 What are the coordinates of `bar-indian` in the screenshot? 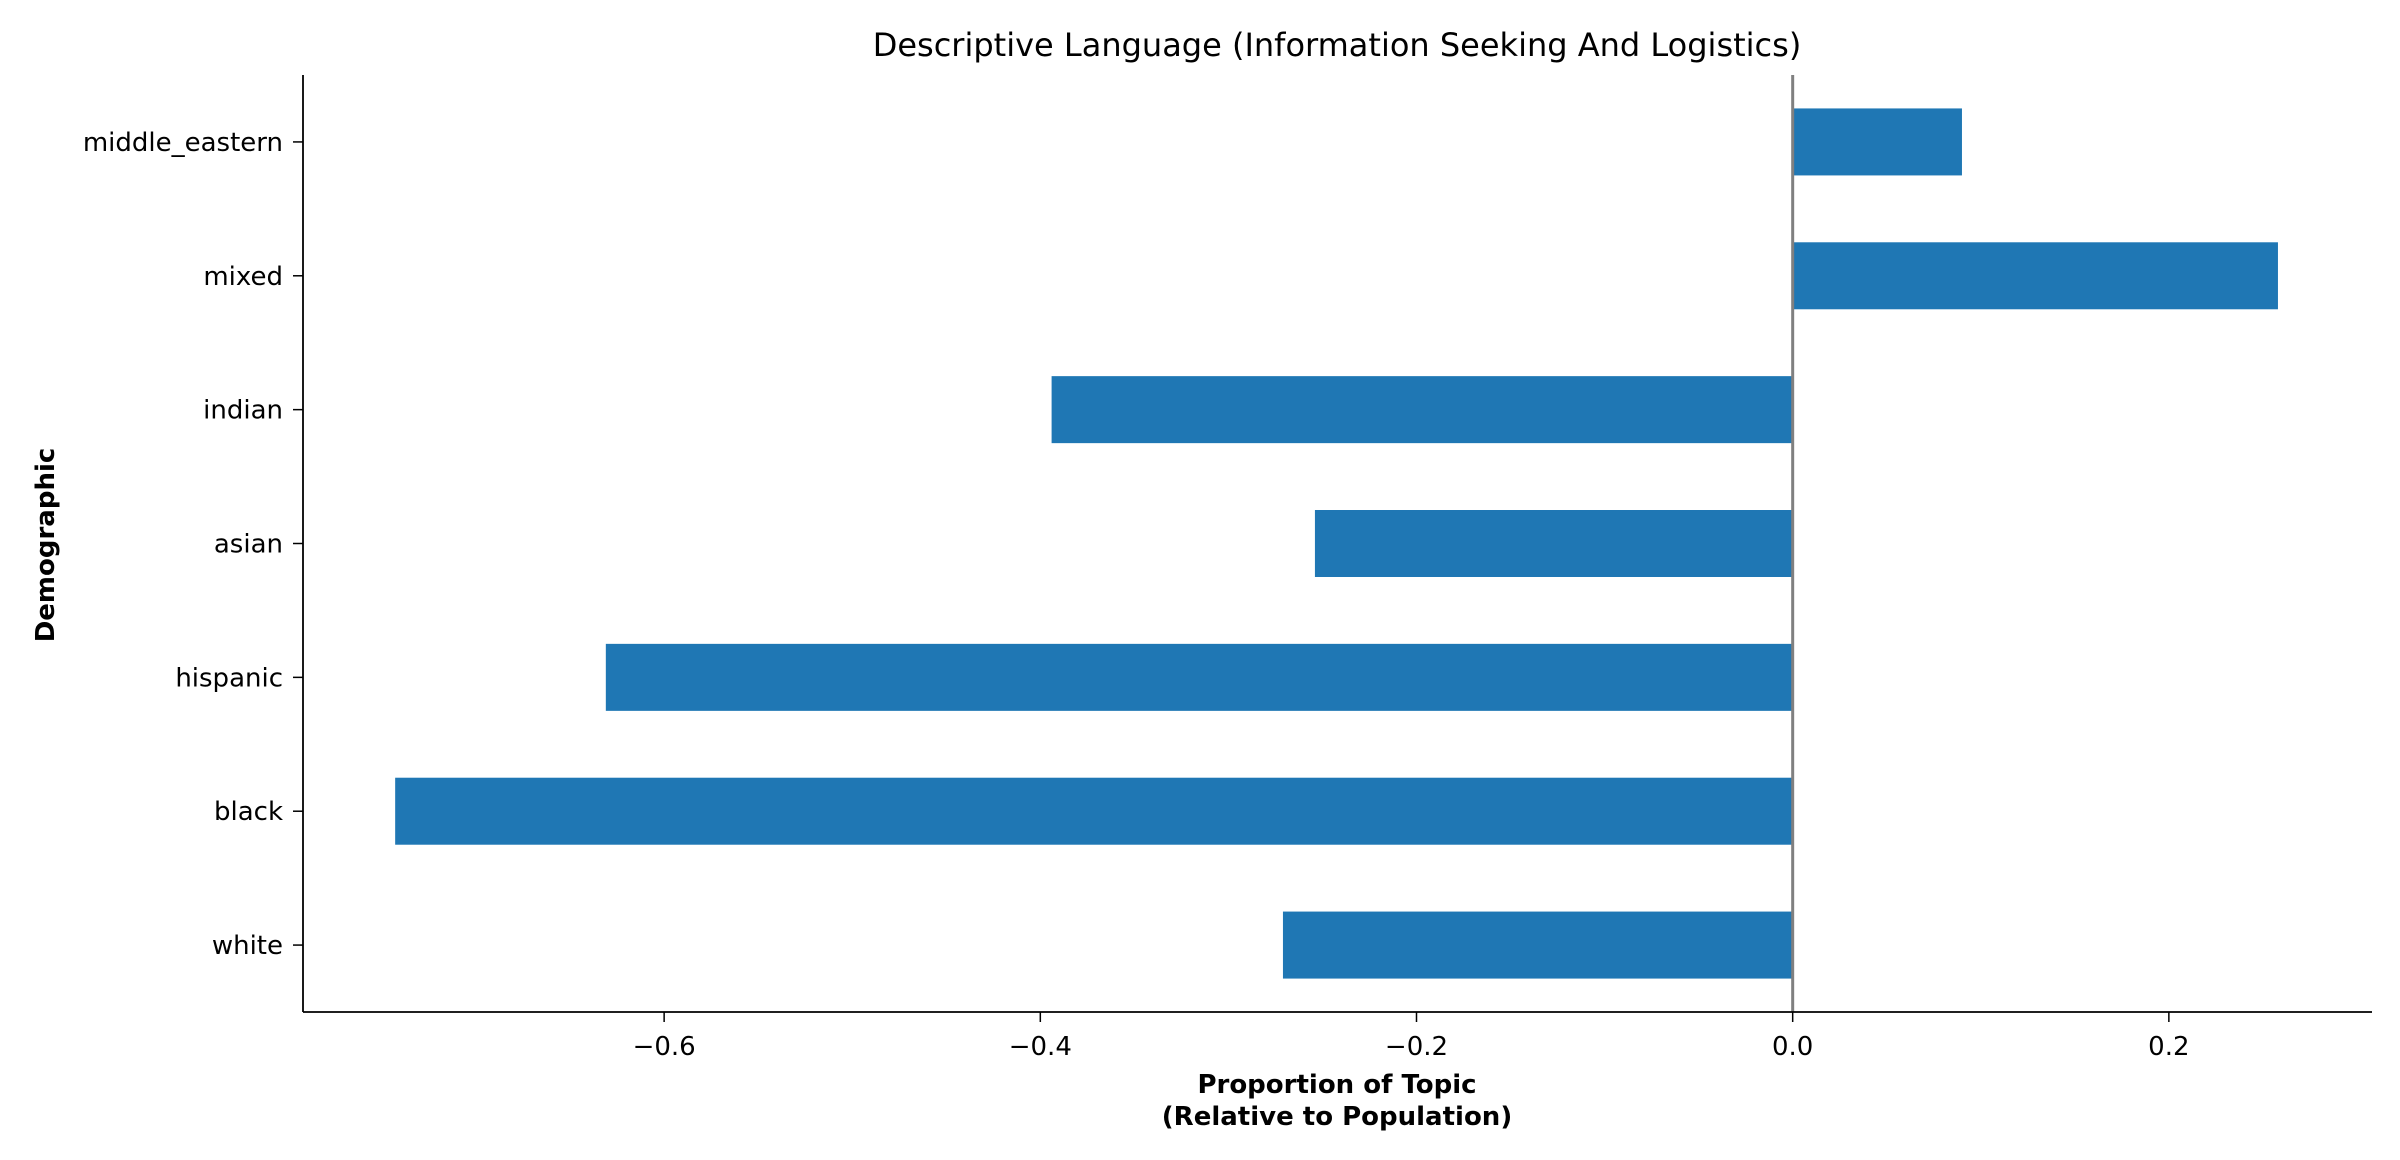 It's located at (1422, 410).